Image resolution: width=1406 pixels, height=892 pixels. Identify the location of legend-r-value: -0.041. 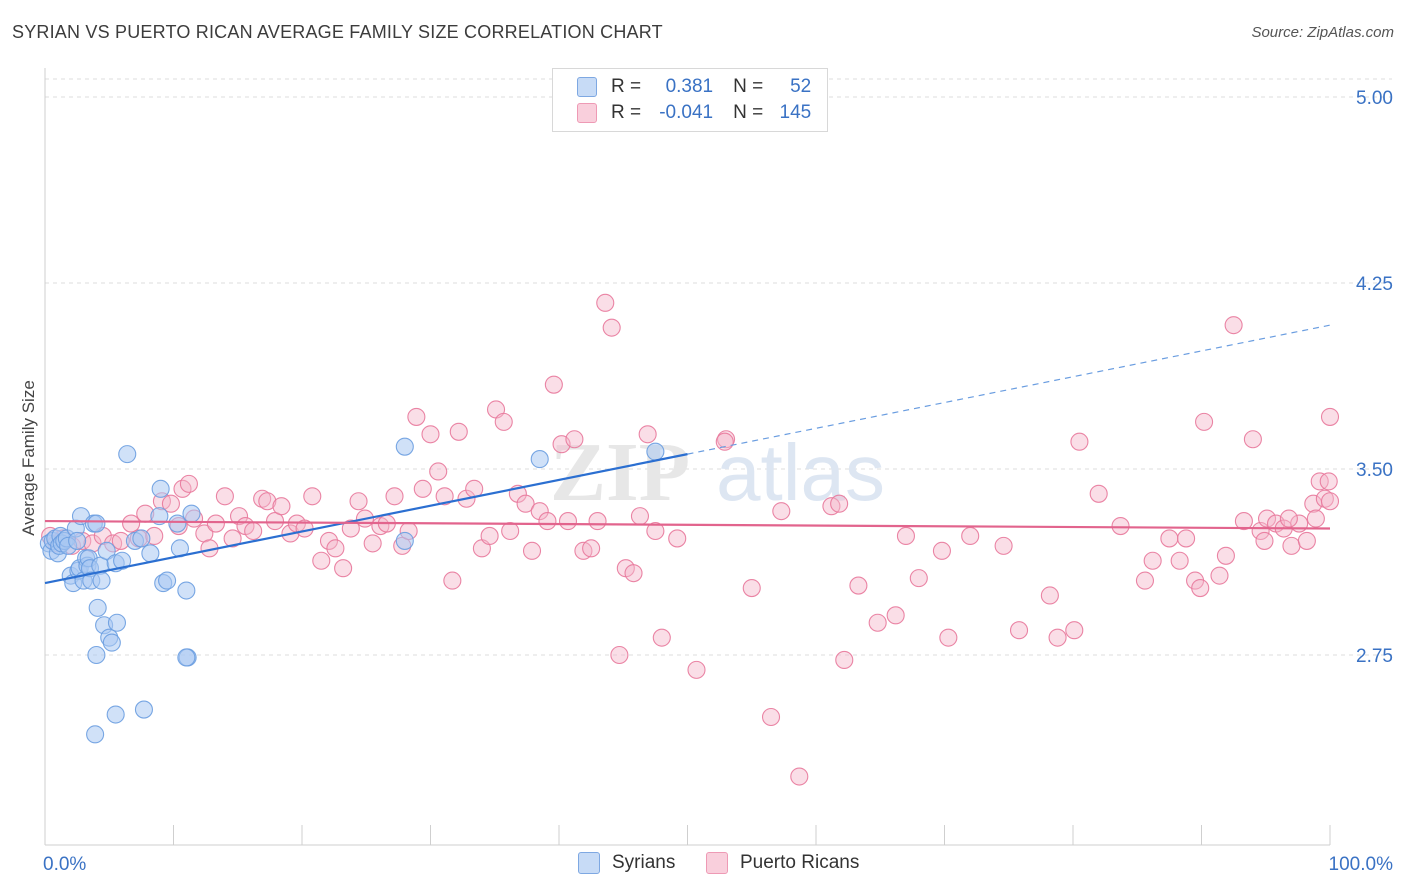
(686, 112).